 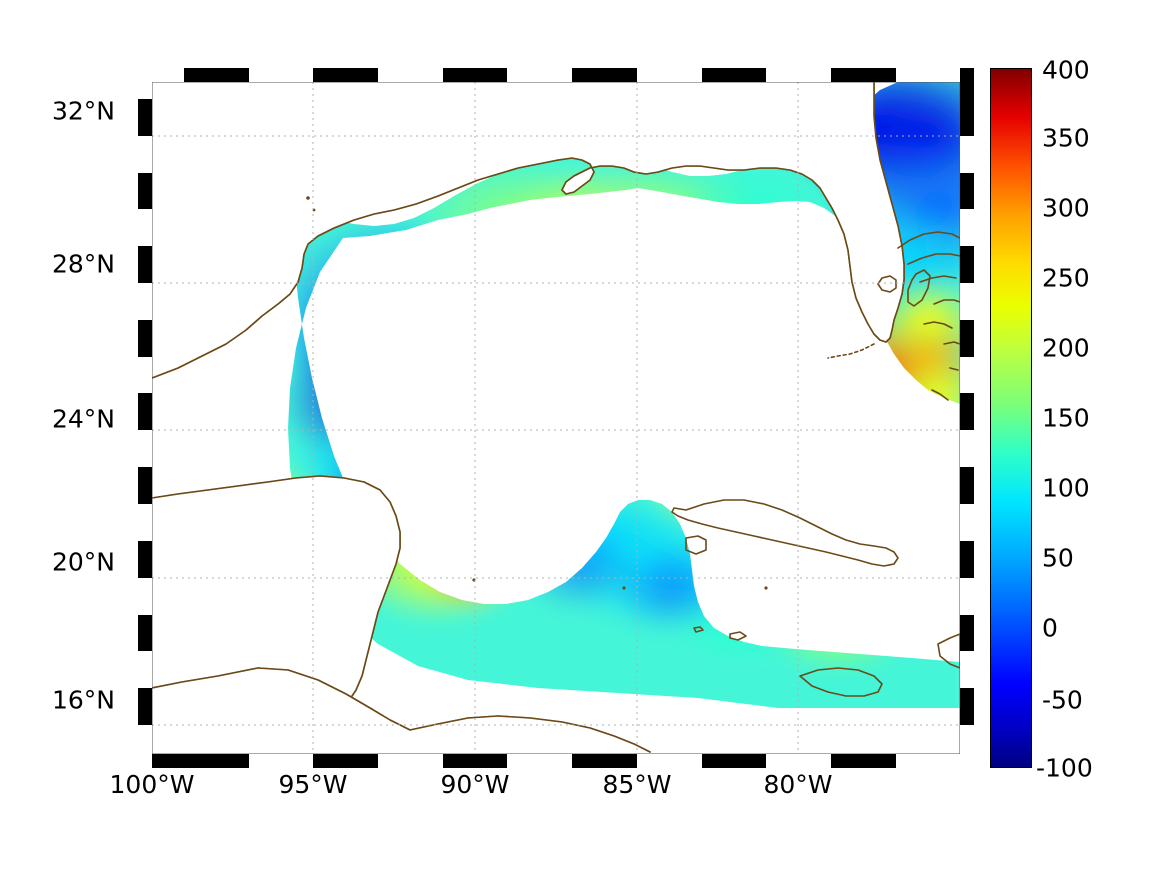 What do you see at coordinates (1066, 488) in the screenshot?
I see `colorbar-label-100: 100` at bounding box center [1066, 488].